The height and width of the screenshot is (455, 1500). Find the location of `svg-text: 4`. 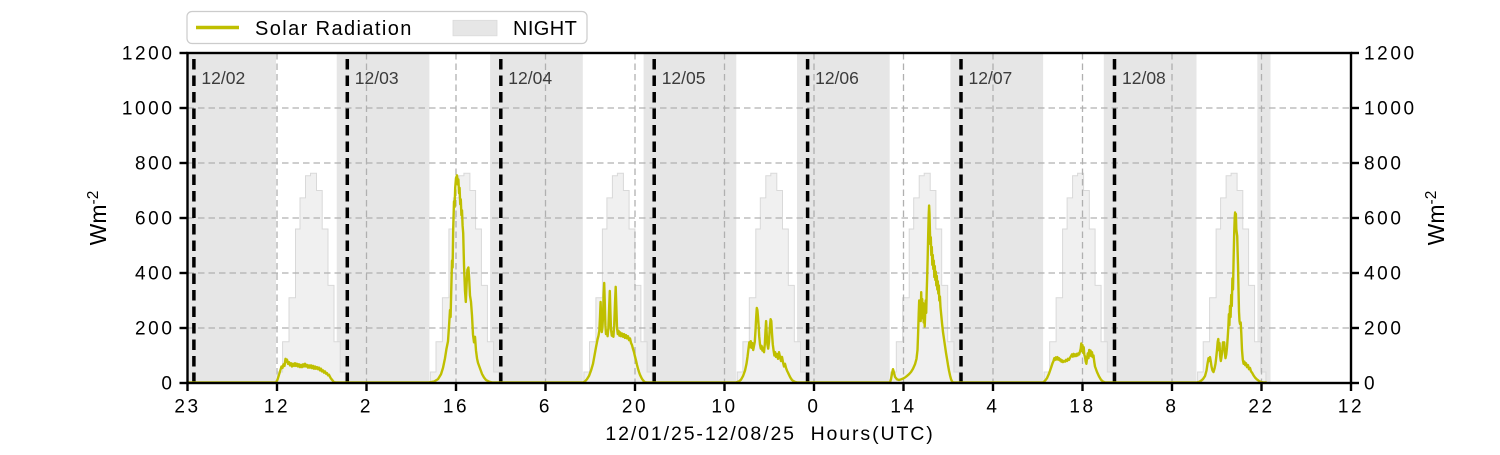

svg-text: 4 is located at coordinates (992, 407).